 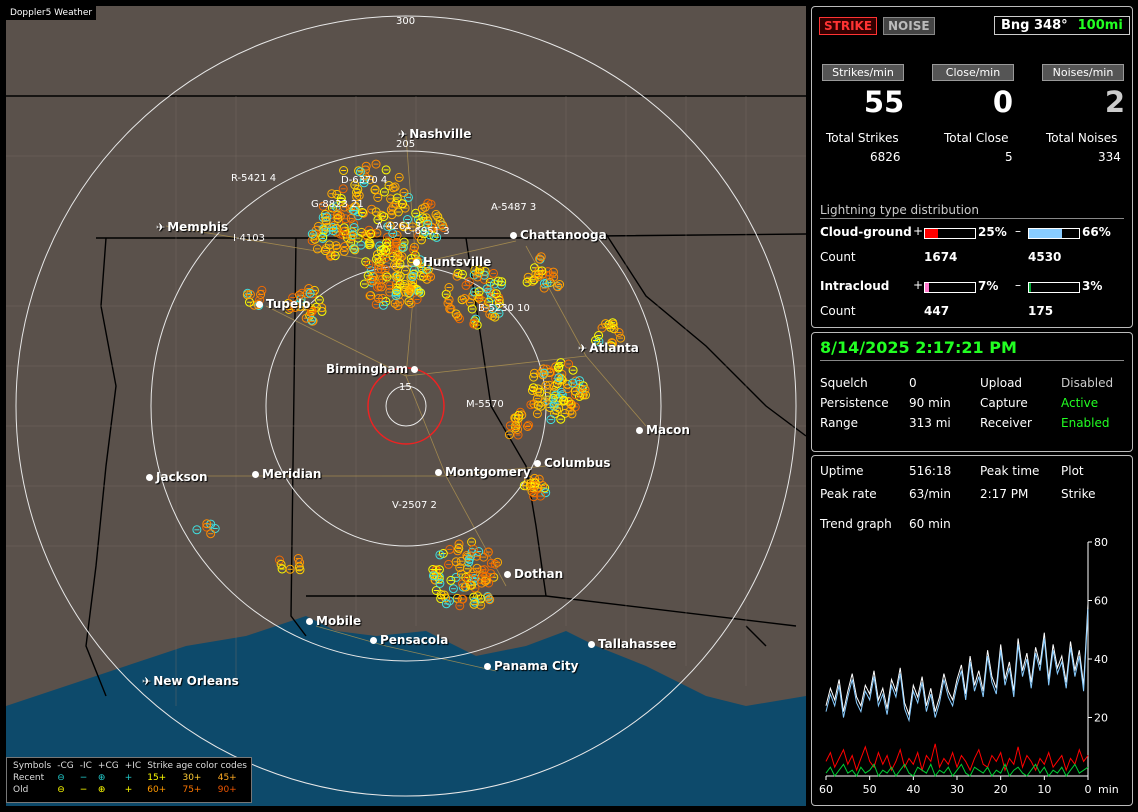 I want to click on range-label: Range, so click(x=839, y=423).